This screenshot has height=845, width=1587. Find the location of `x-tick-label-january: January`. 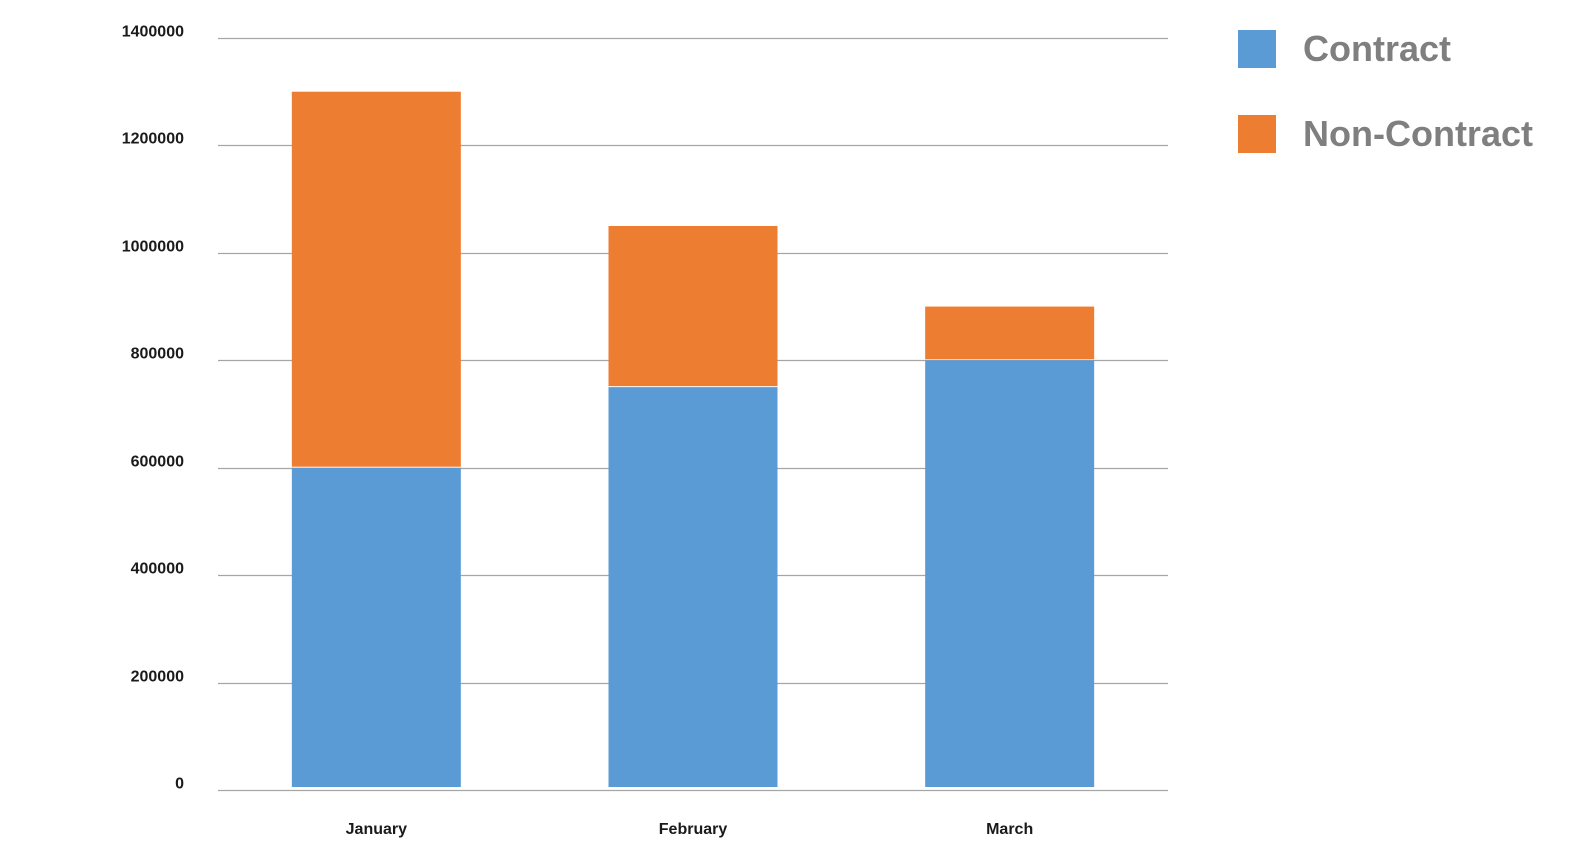

x-tick-label-january: January is located at coordinates (376, 829).